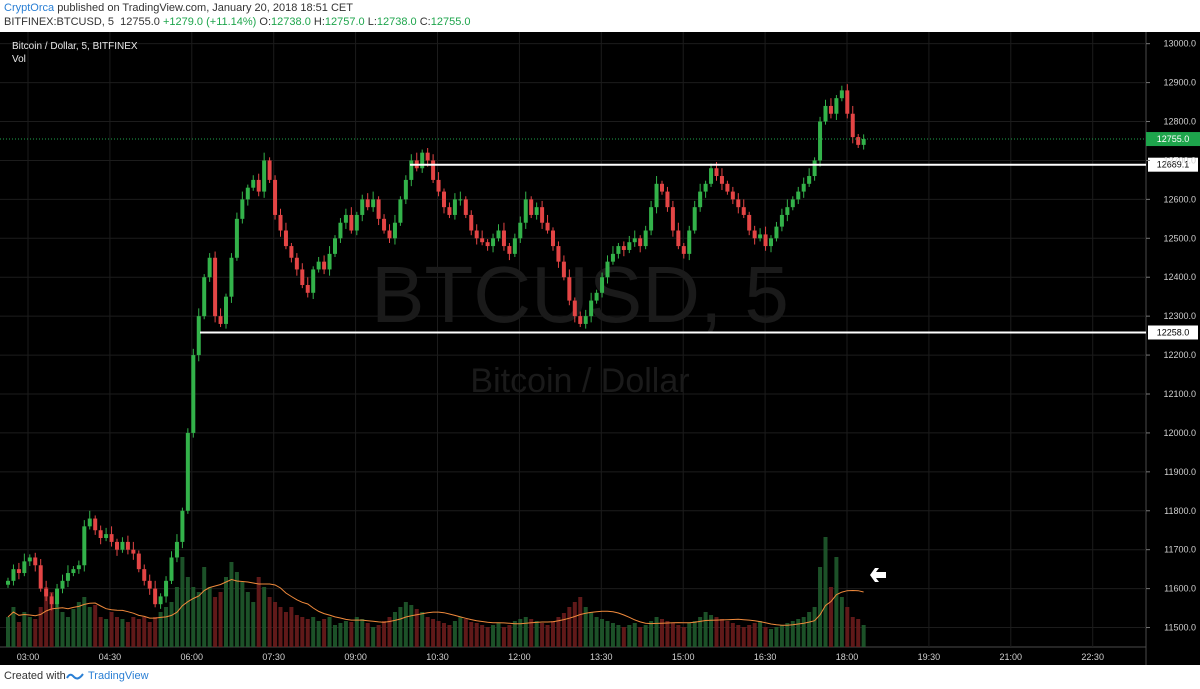 The height and width of the screenshot is (689, 1200). What do you see at coordinates (1173, 139) in the screenshot?
I see `last-price-tag` at bounding box center [1173, 139].